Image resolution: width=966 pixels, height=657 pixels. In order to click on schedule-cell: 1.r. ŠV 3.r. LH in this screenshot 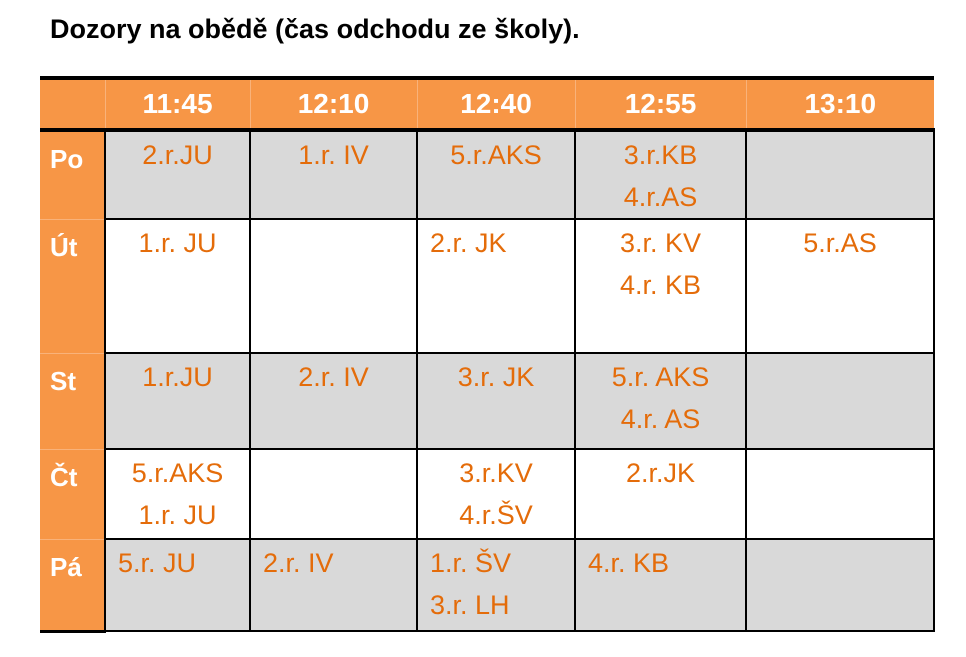, I will do `click(496, 585)`.